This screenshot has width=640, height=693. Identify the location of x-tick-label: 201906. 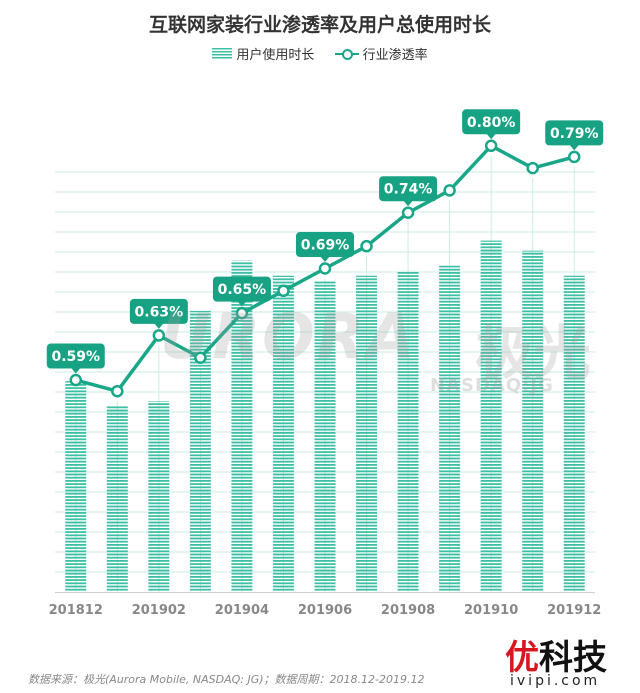
(325, 610).